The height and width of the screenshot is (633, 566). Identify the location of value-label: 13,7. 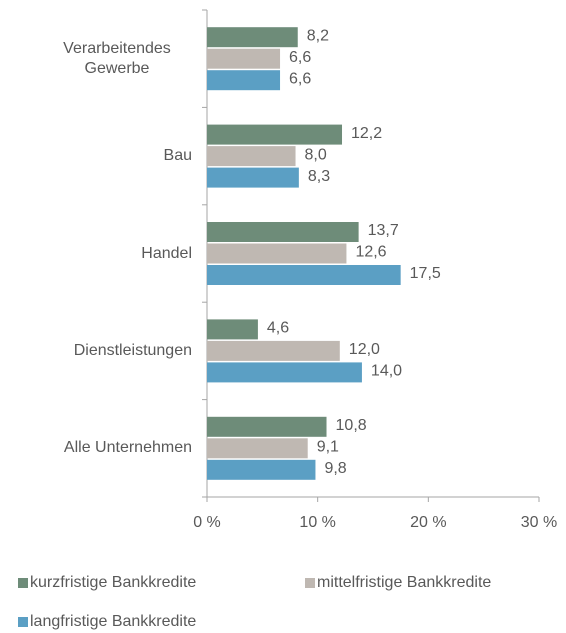
(383, 230).